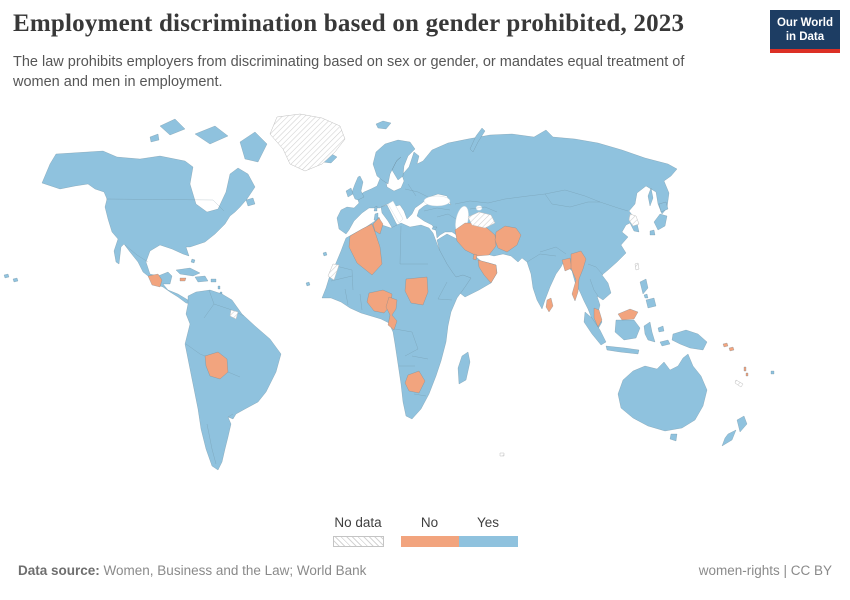  Describe the element at coordinates (233, 380) in the screenshot. I see `landmass-south-america` at that location.